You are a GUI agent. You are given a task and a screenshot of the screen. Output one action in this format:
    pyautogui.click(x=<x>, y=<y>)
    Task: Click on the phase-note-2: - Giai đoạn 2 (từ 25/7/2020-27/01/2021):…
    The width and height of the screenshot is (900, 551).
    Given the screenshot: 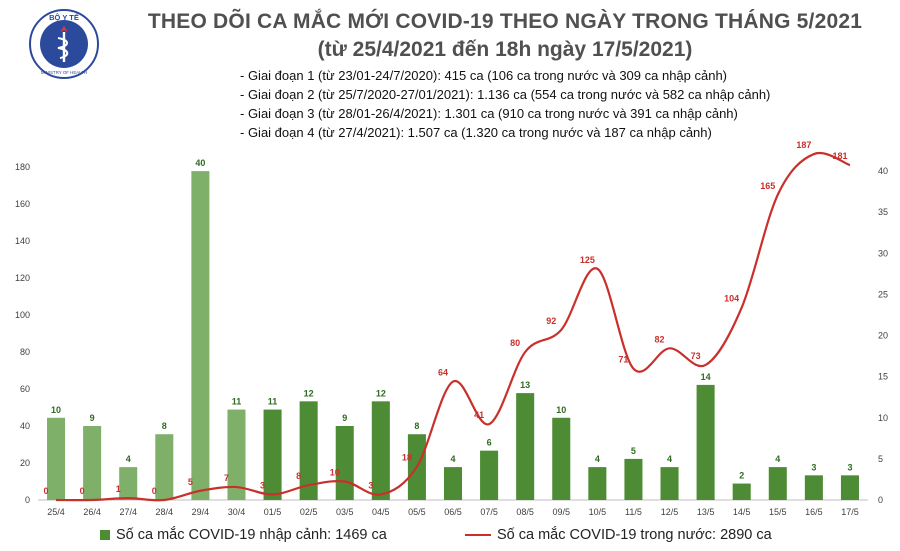 What is the action you would take?
    pyautogui.click(x=505, y=94)
    